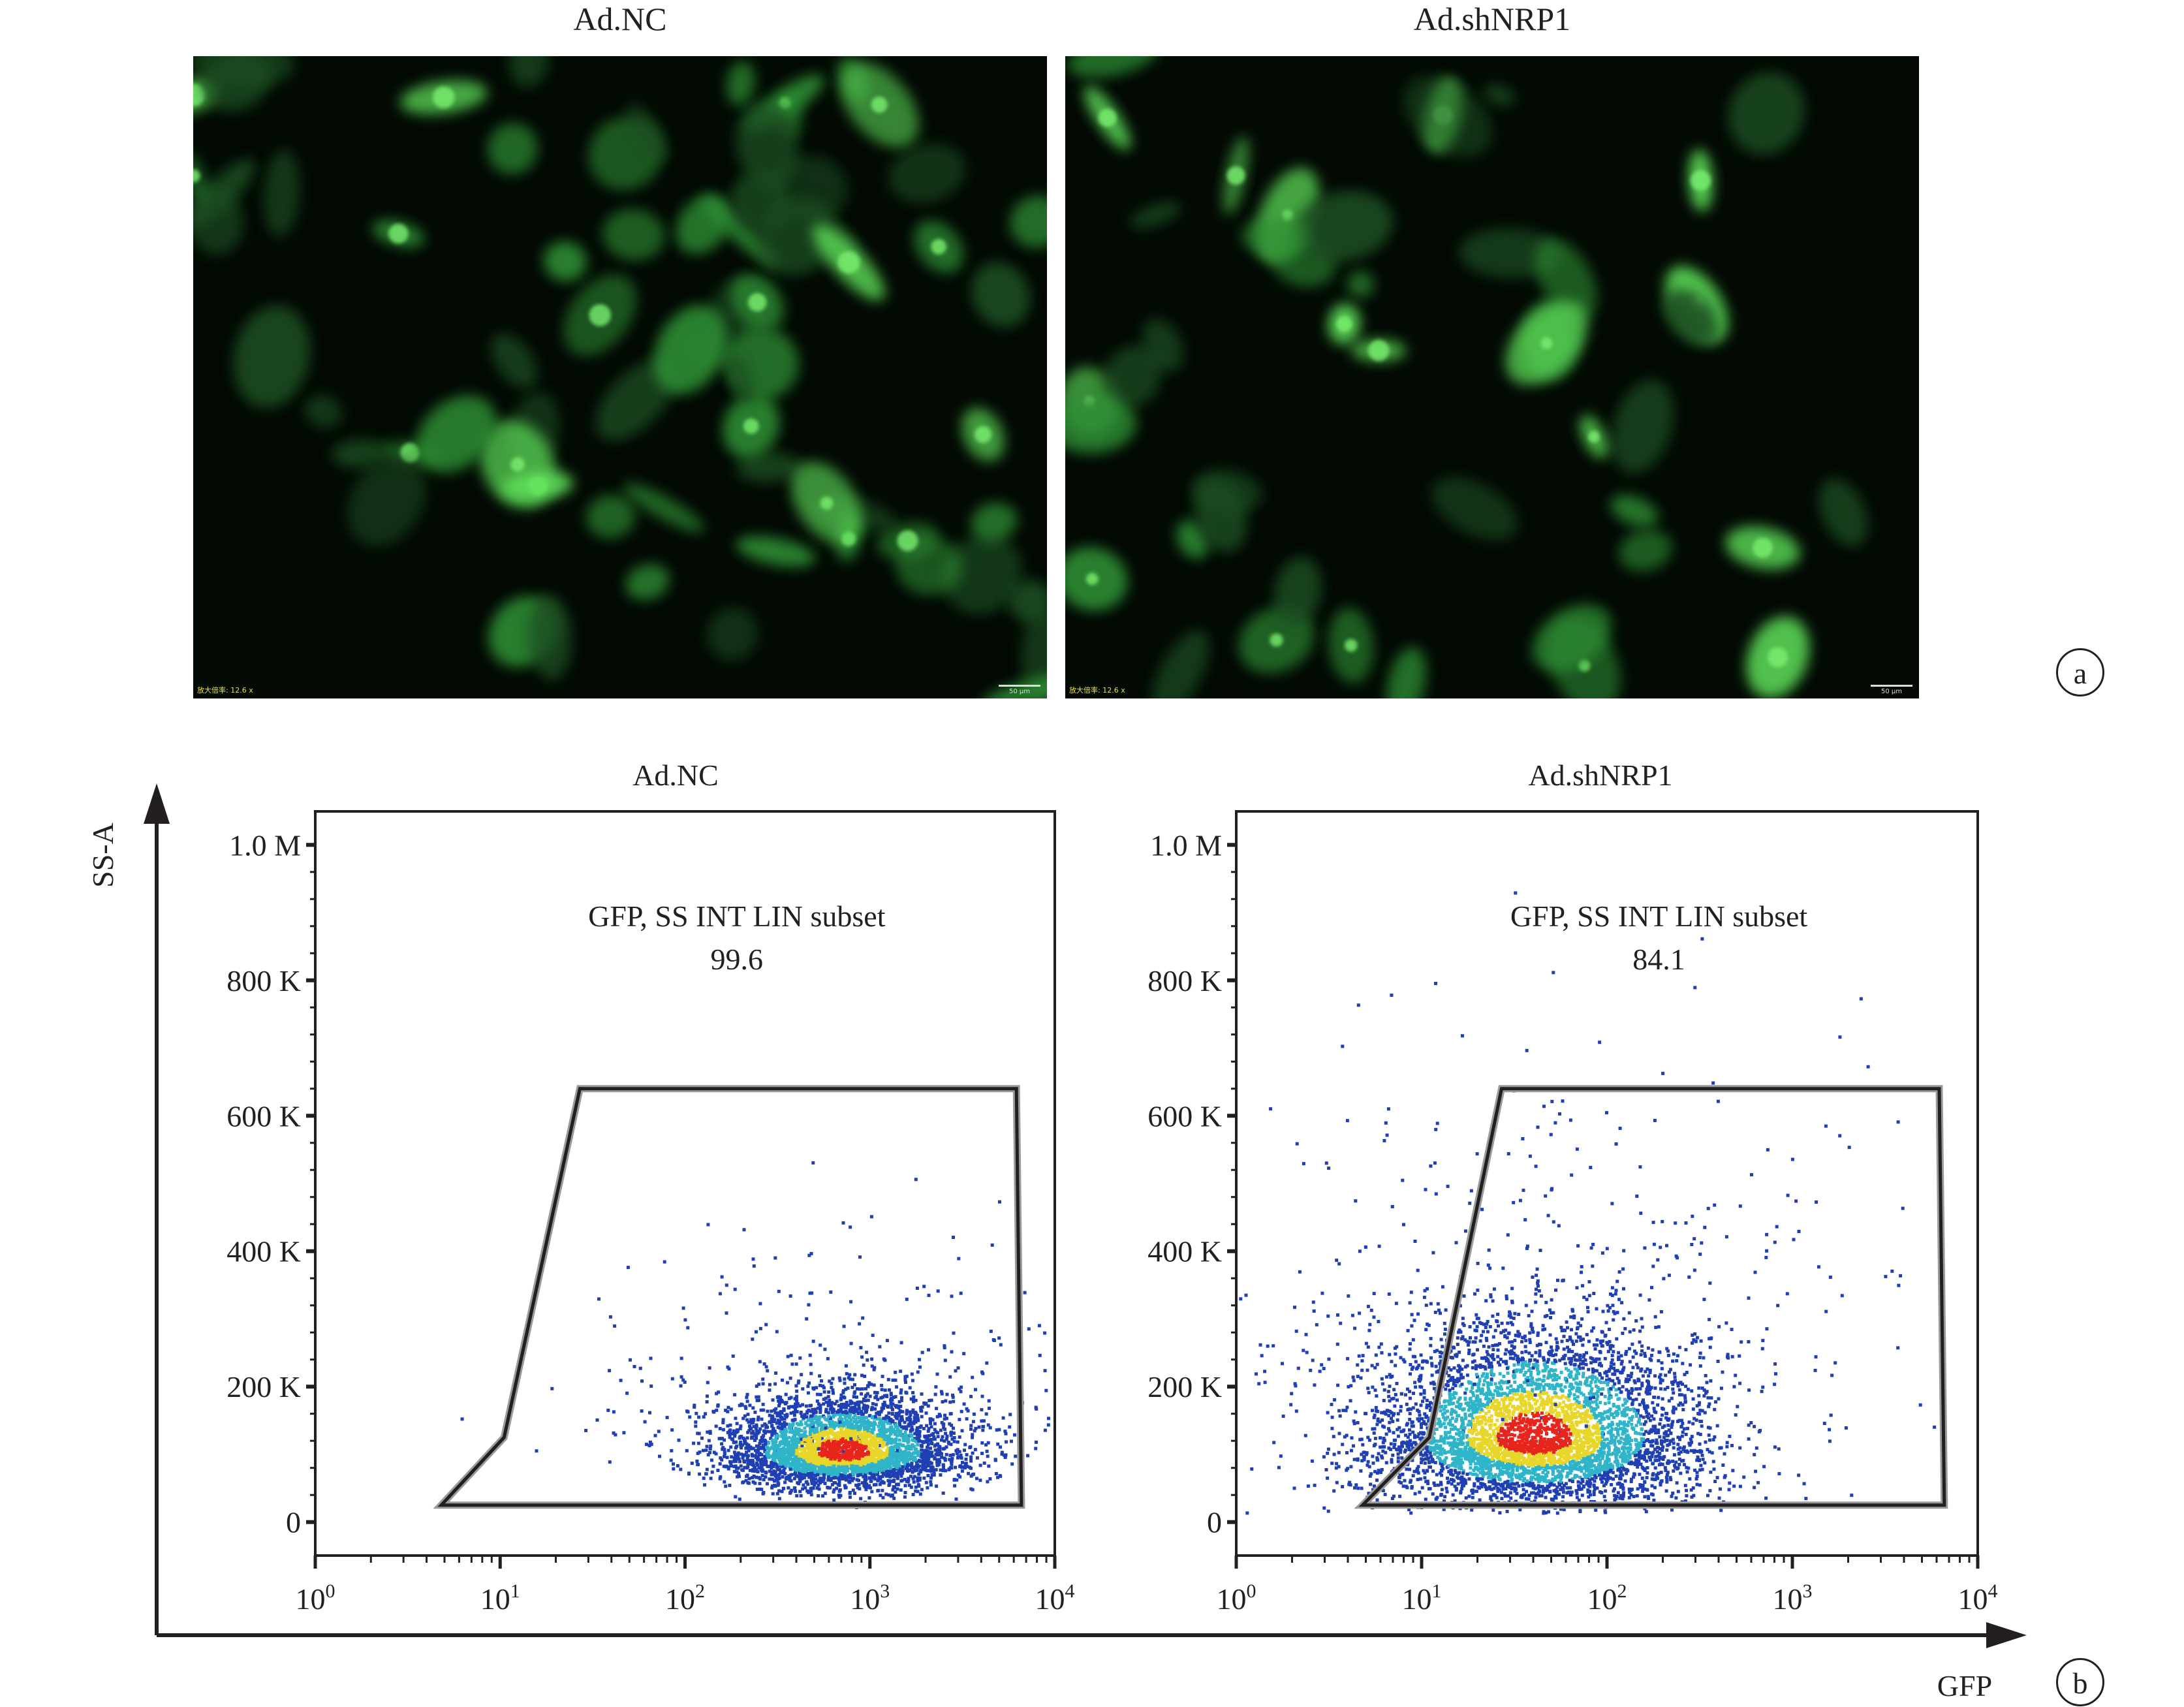 This screenshot has width=2184, height=1707. What do you see at coordinates (732, 1297) in the screenshot?
I see `gate-outline` at bounding box center [732, 1297].